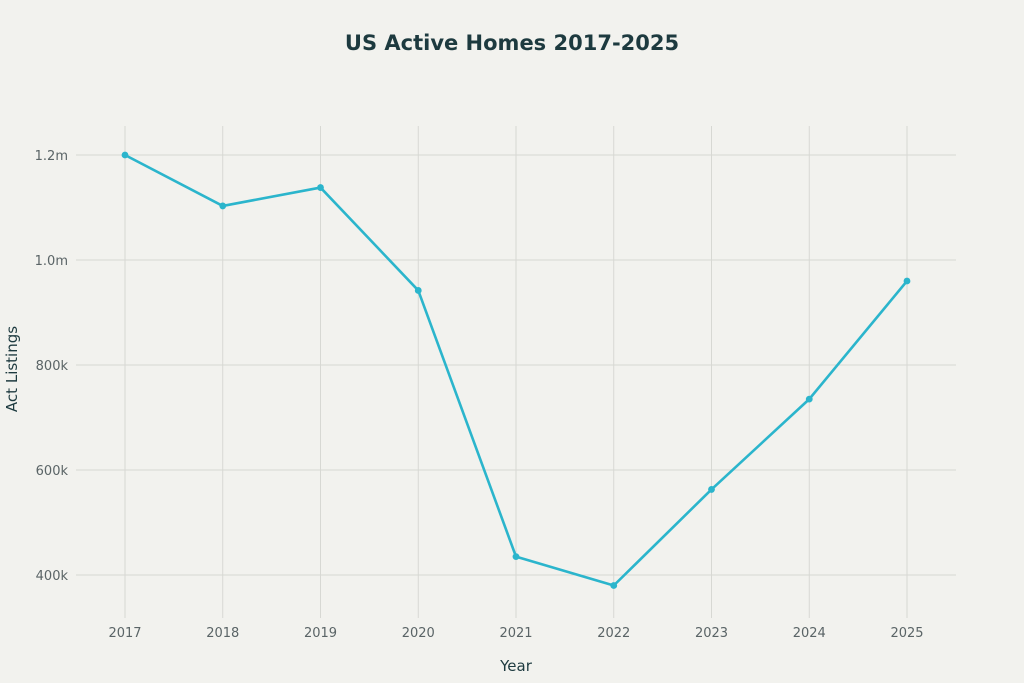  I want to click on chart-title: US Active Homes 2017-2025, so click(512, 43).